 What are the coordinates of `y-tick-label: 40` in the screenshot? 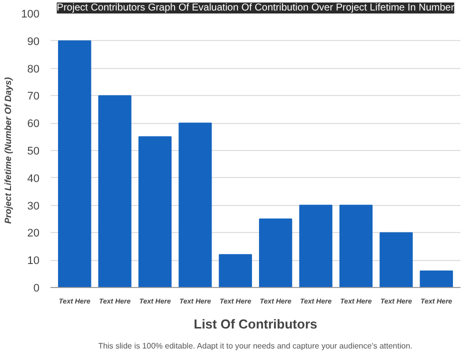 It's located at (33, 178).